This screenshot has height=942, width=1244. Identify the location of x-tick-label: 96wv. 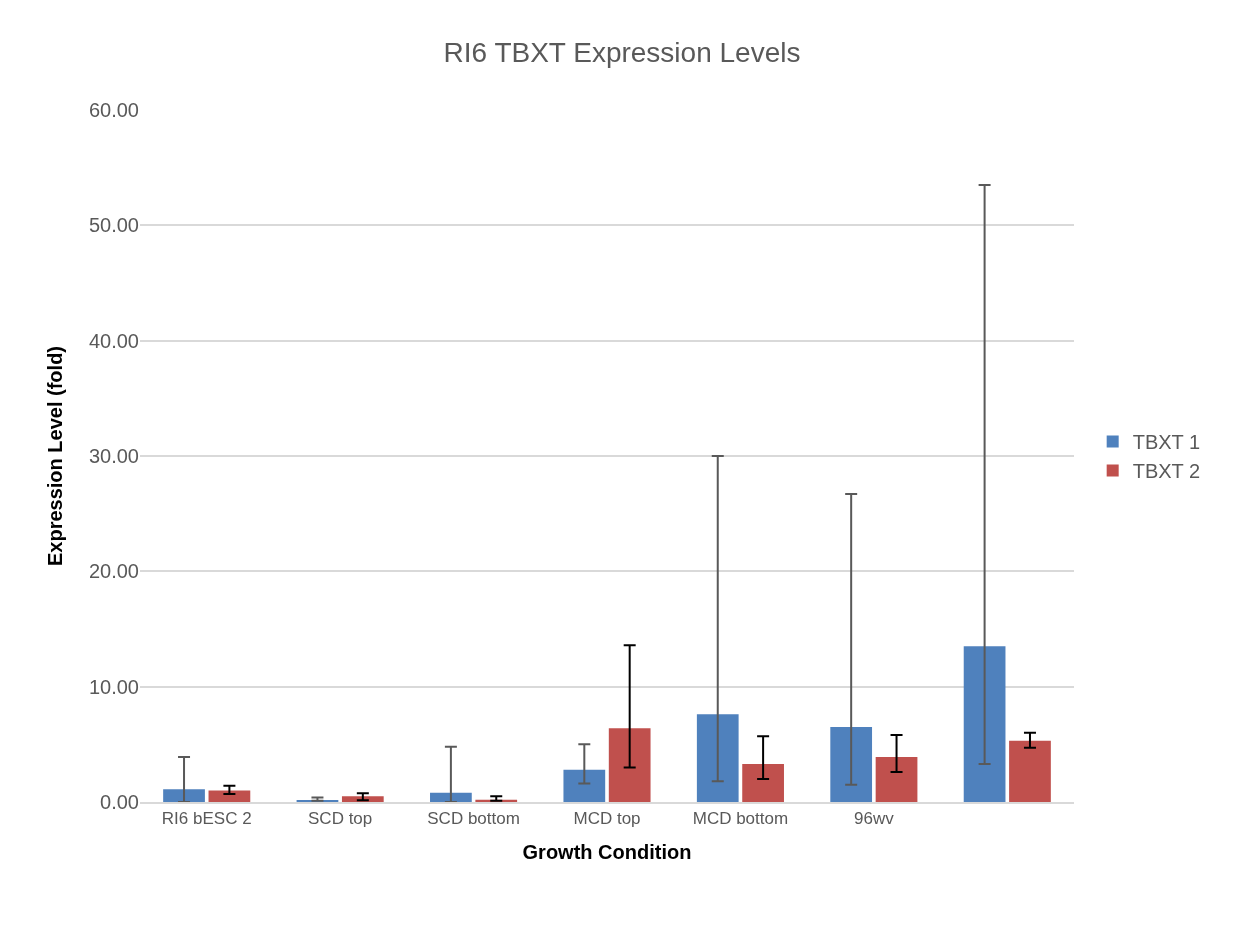
(874, 819).